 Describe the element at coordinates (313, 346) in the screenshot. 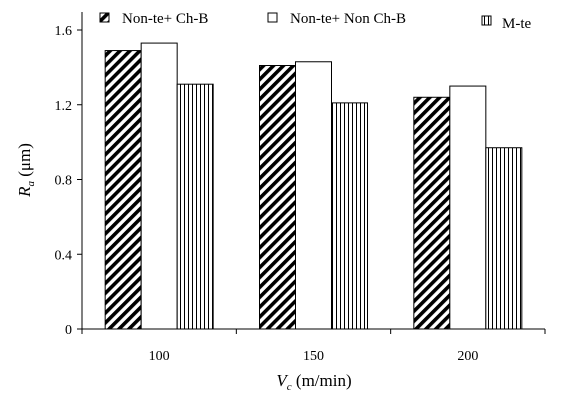

I see `x-axis-ticks: 100 150 200` at that location.